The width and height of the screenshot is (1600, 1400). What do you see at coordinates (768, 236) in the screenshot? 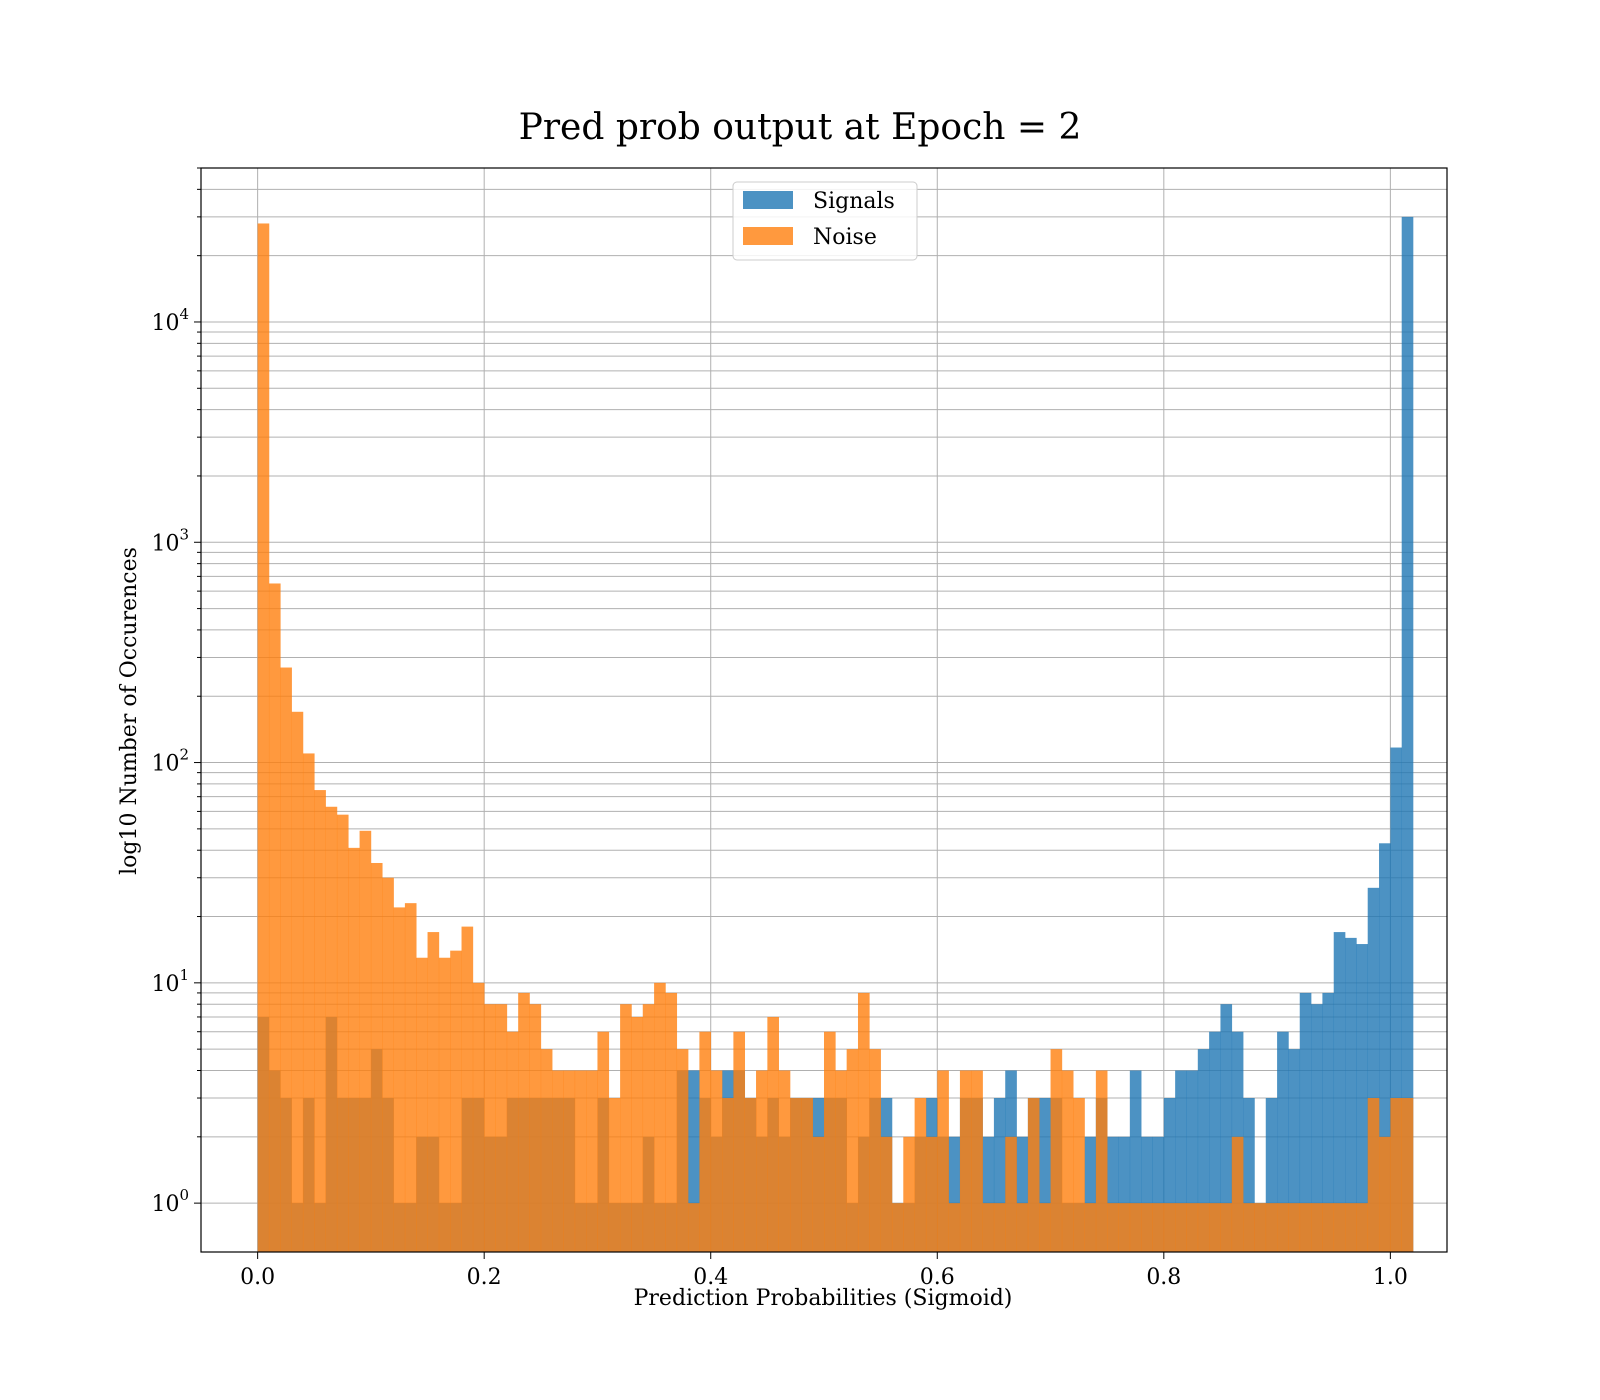
I see `legend-swatch-noise` at bounding box center [768, 236].